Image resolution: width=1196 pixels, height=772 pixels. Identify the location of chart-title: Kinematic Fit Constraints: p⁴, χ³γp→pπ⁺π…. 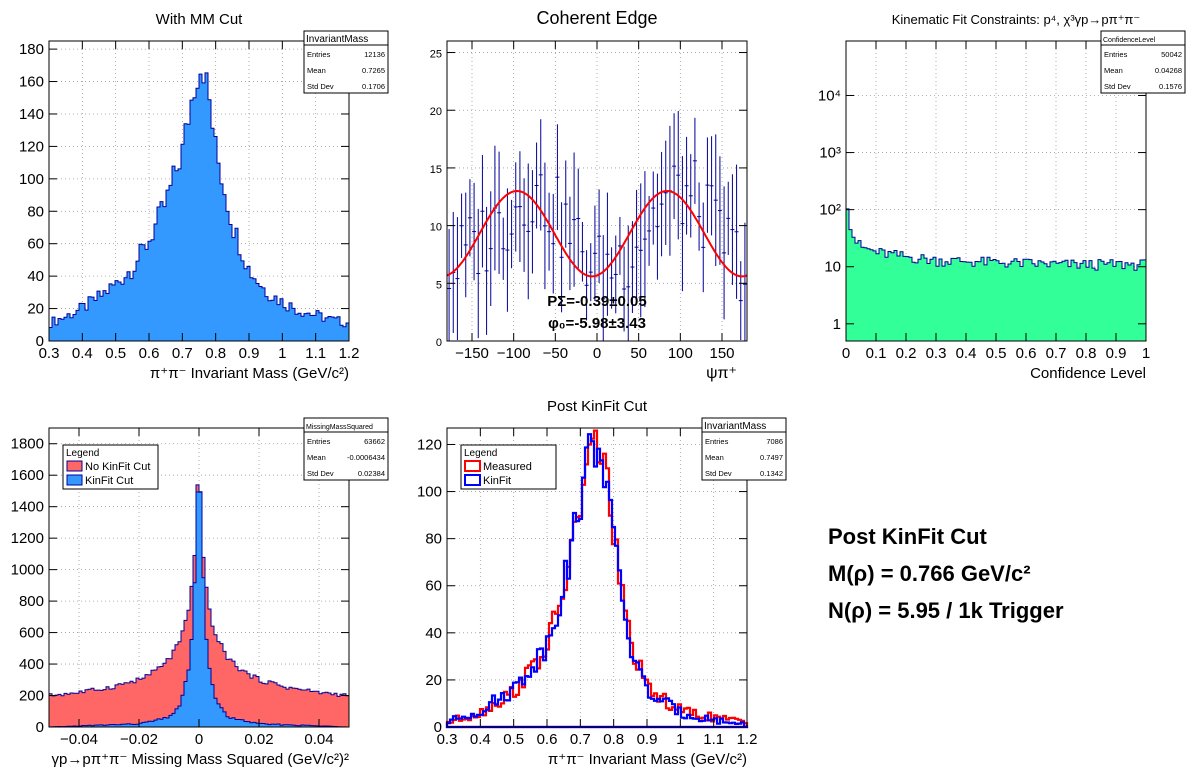
(1016, 19).